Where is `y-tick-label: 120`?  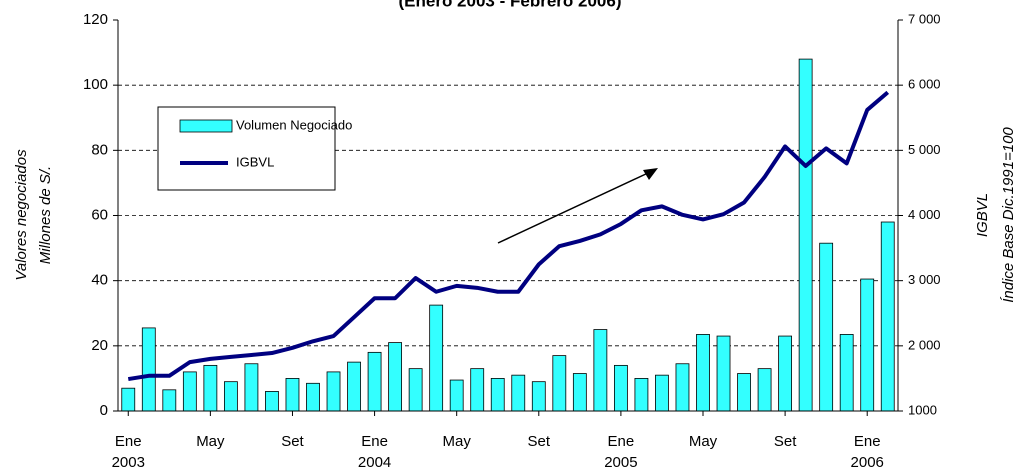 y-tick-label: 120 is located at coordinates (95, 19).